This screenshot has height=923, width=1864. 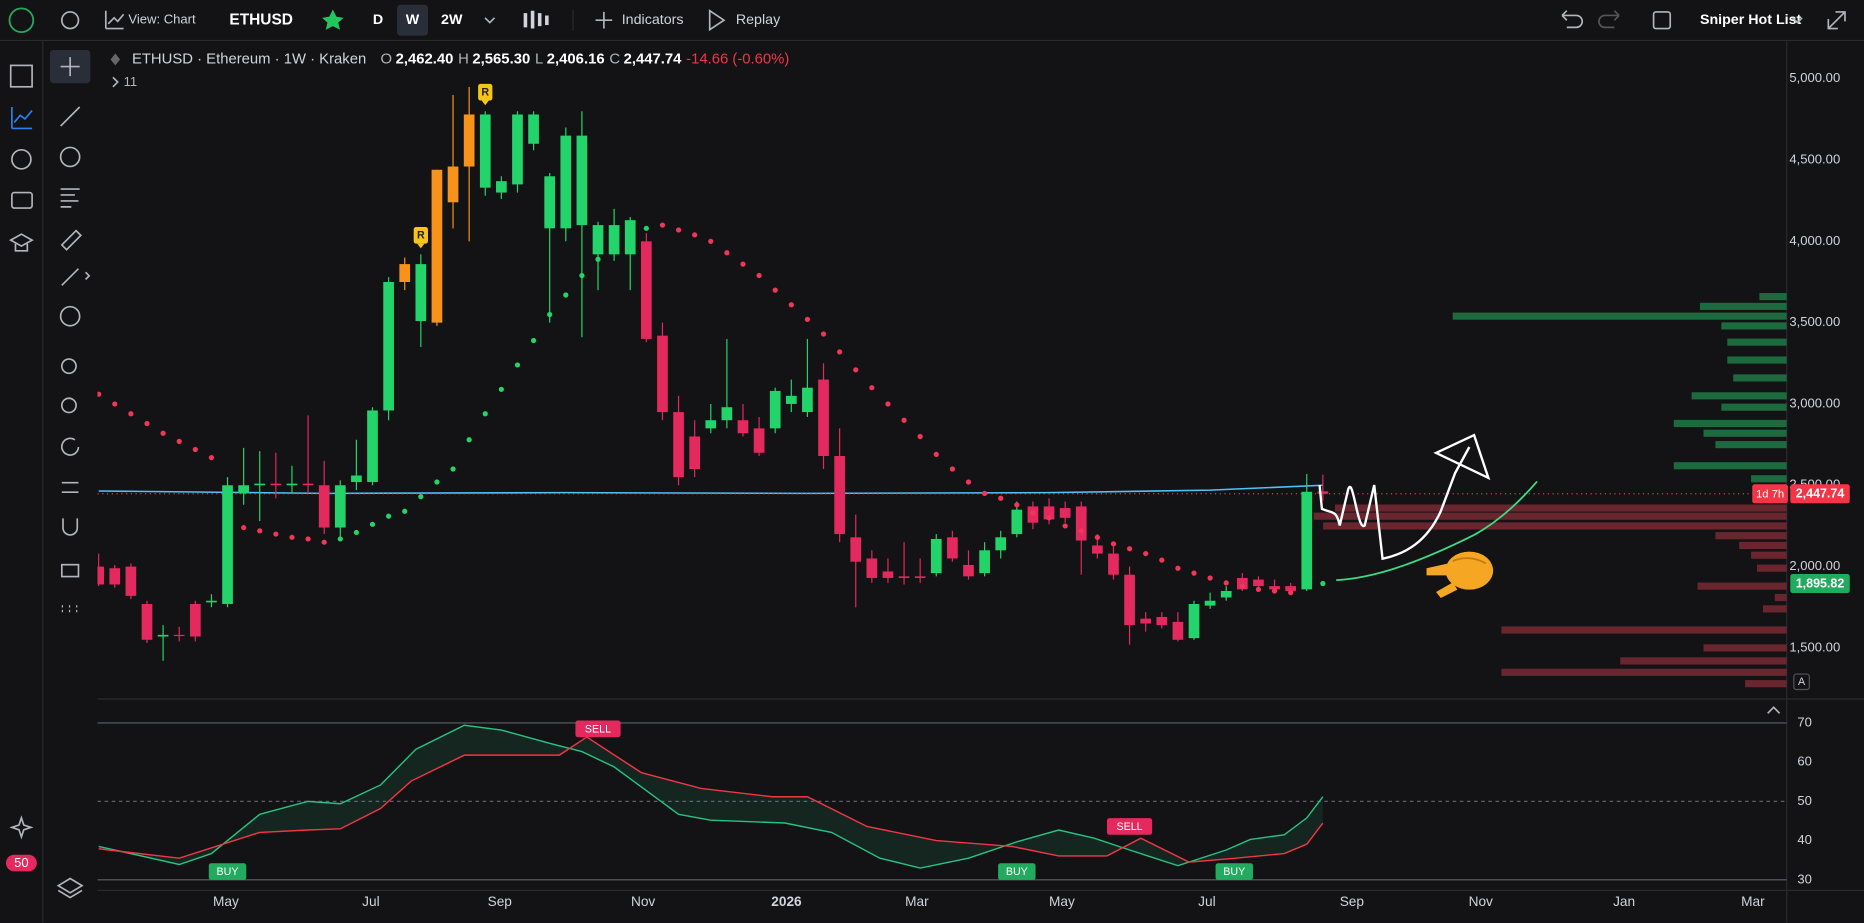 What do you see at coordinates (21, 862) in the screenshot?
I see `notification-badge: 50` at bounding box center [21, 862].